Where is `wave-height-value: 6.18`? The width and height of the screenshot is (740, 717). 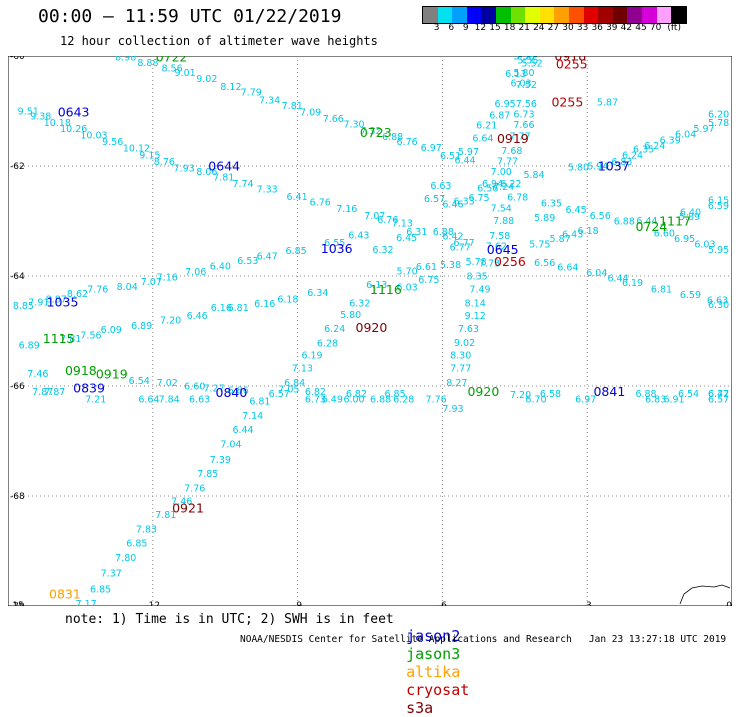
wave-height-value: 6.18 is located at coordinates (588, 231).